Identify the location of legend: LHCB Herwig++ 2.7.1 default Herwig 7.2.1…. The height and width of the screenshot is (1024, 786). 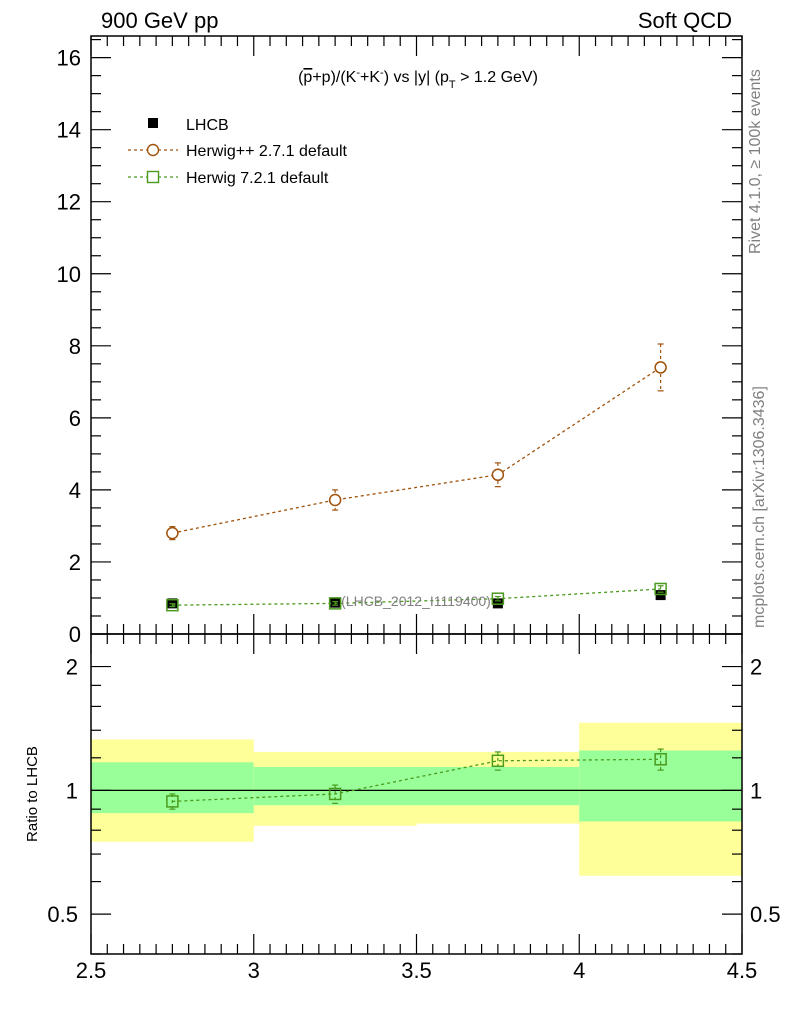
(238, 152).